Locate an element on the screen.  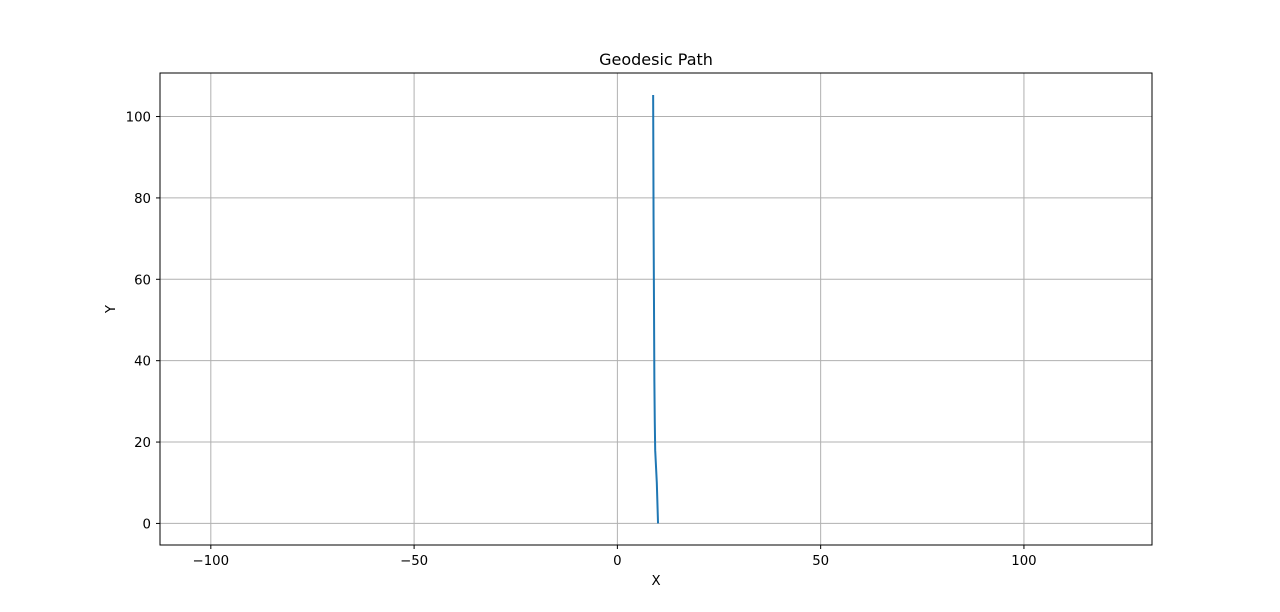
x-axis-label: X is located at coordinates (655, 581).